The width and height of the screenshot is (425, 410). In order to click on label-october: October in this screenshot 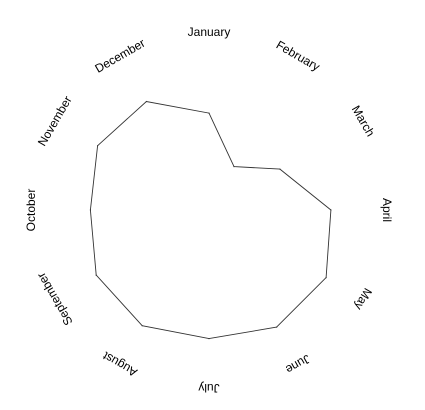, I will do `click(31, 210)`.